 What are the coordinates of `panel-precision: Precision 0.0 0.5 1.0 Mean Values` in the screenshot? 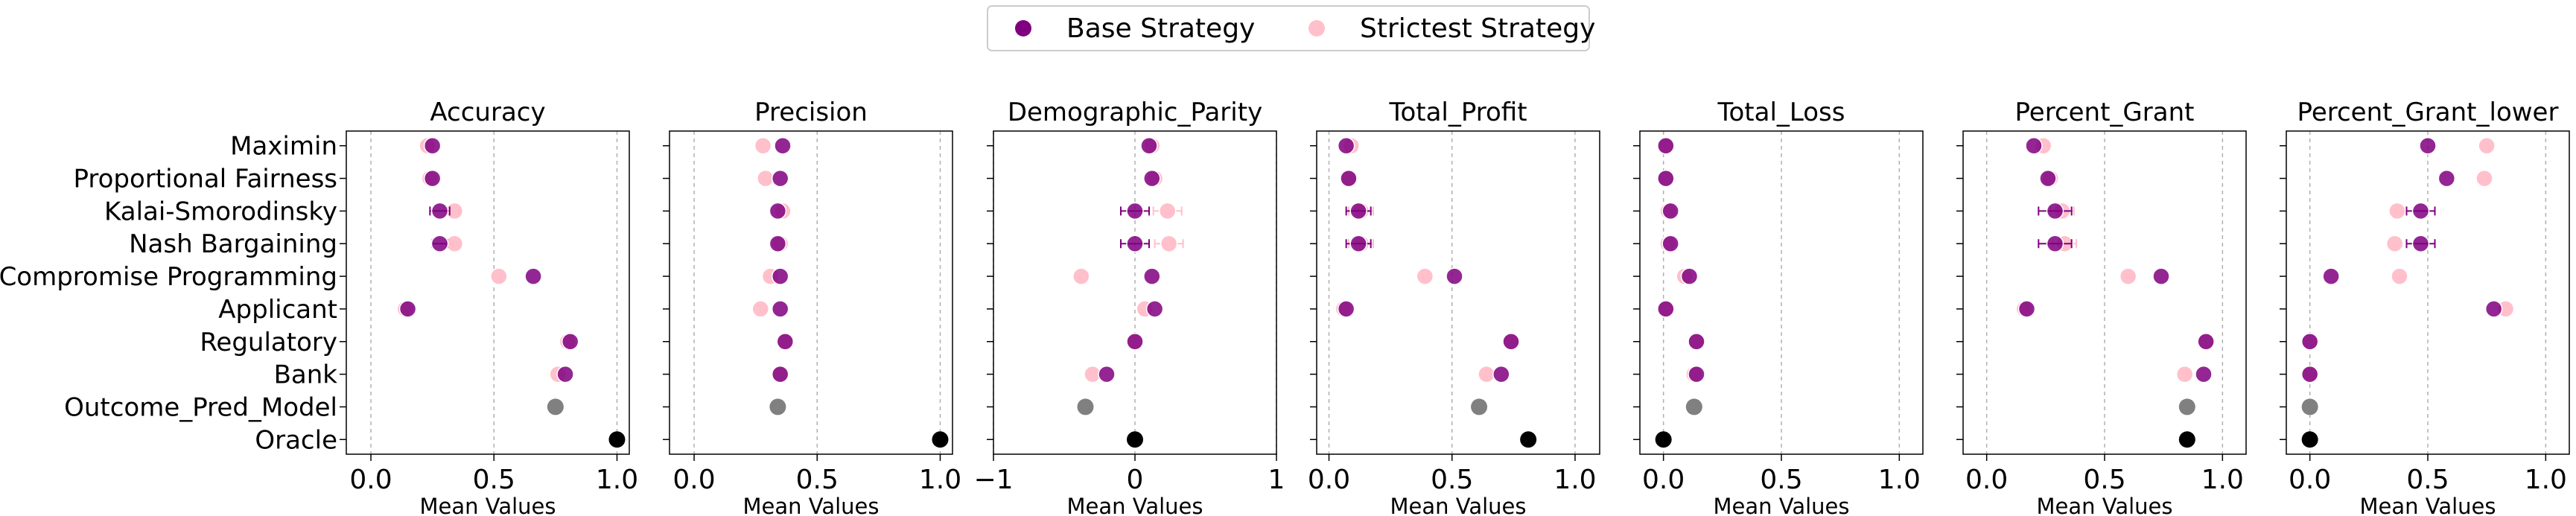 It's located at (812, 307).